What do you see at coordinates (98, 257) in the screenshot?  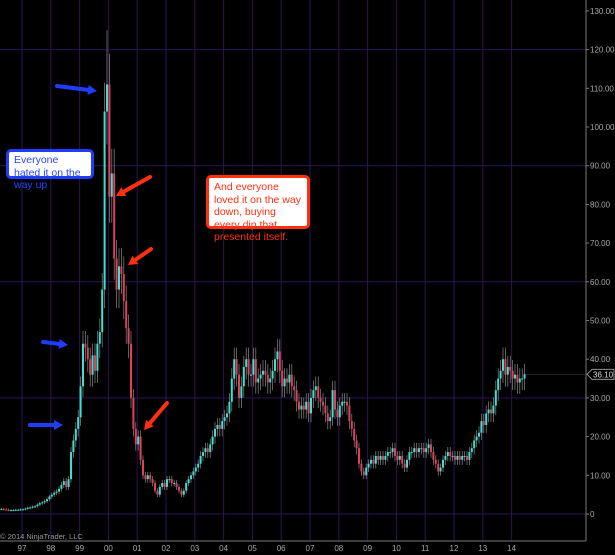 I see `annotation-arrows` at bounding box center [98, 257].